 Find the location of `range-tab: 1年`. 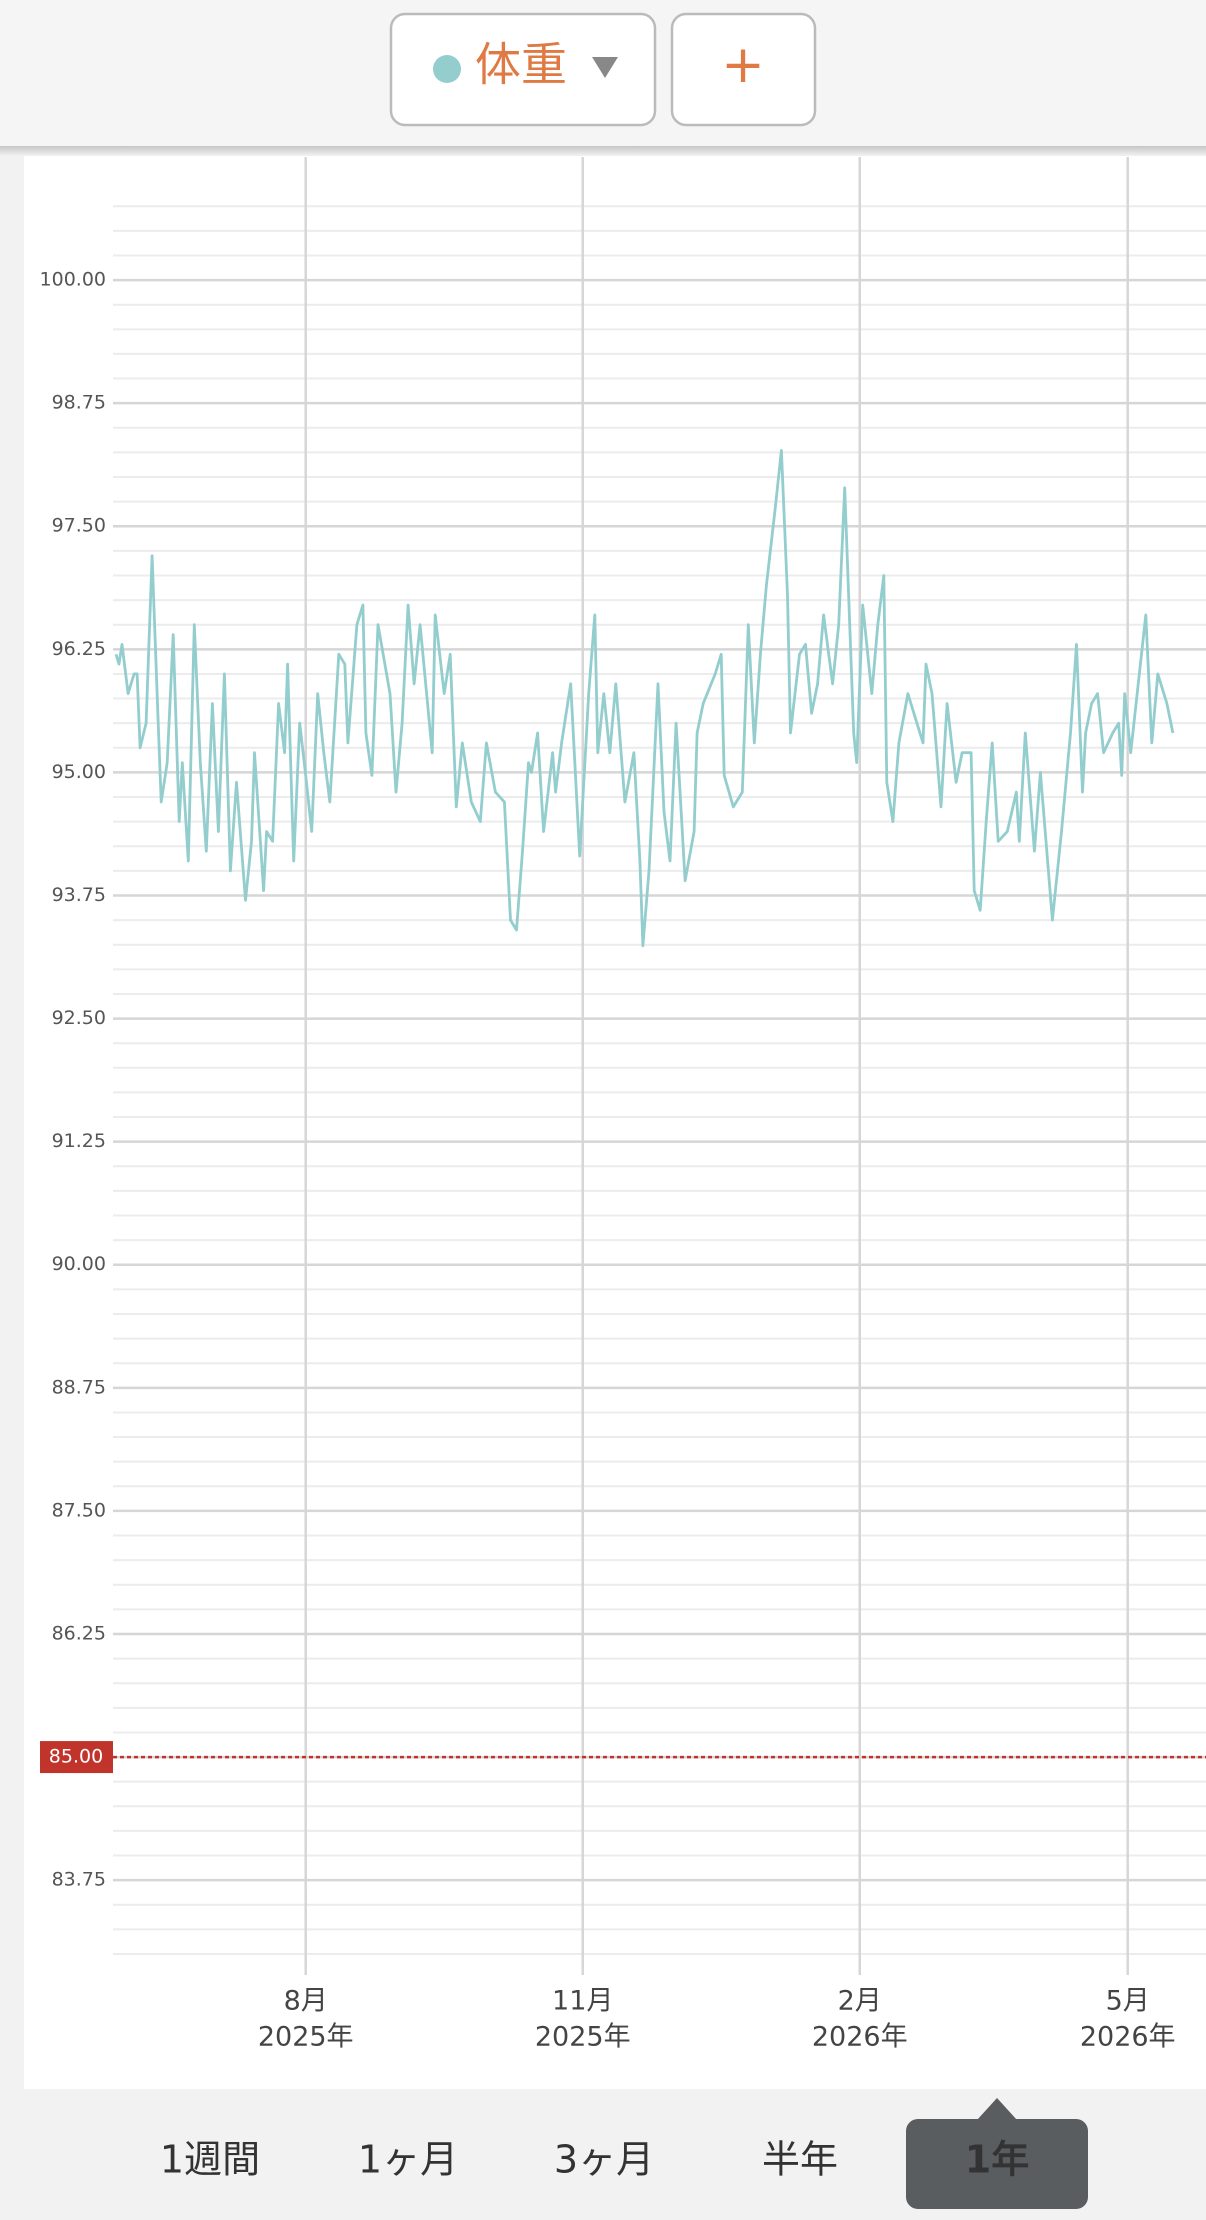

range-tab: 1年 is located at coordinates (997, 2160).